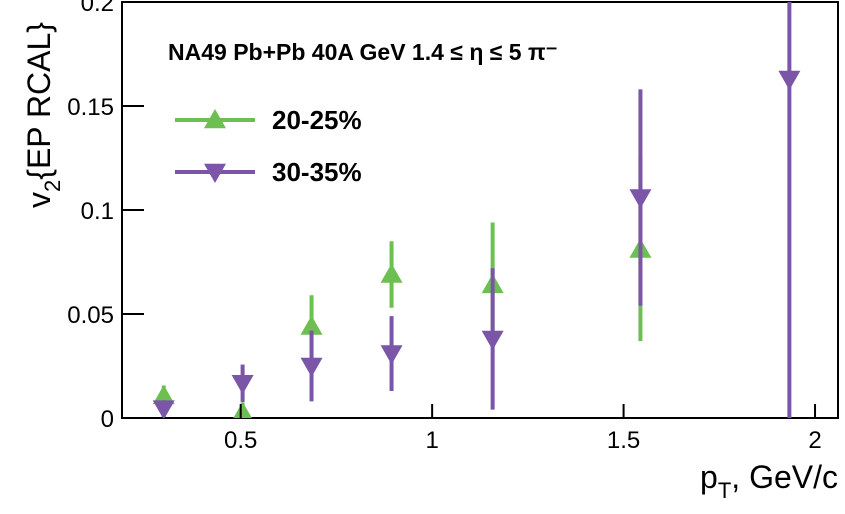 This screenshot has height=514, width=845. Describe the element at coordinates (317, 172) in the screenshot. I see `legend-label: 30-35%` at that location.